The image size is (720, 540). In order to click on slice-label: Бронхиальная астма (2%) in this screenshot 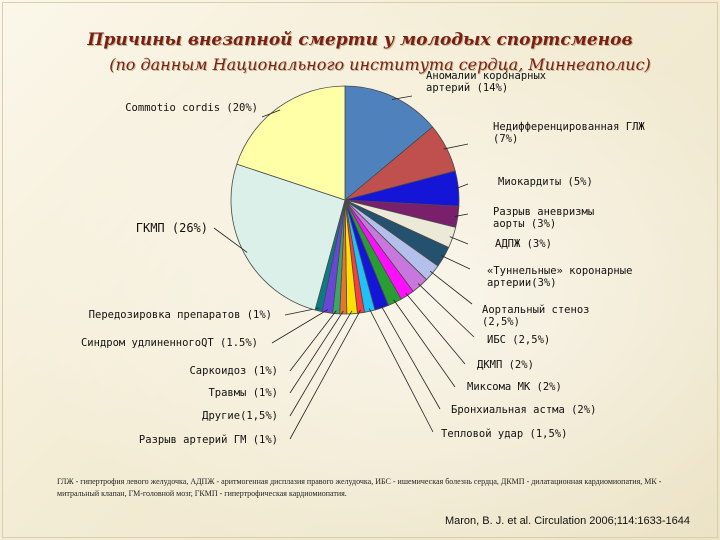, I will do `click(523, 410)`.